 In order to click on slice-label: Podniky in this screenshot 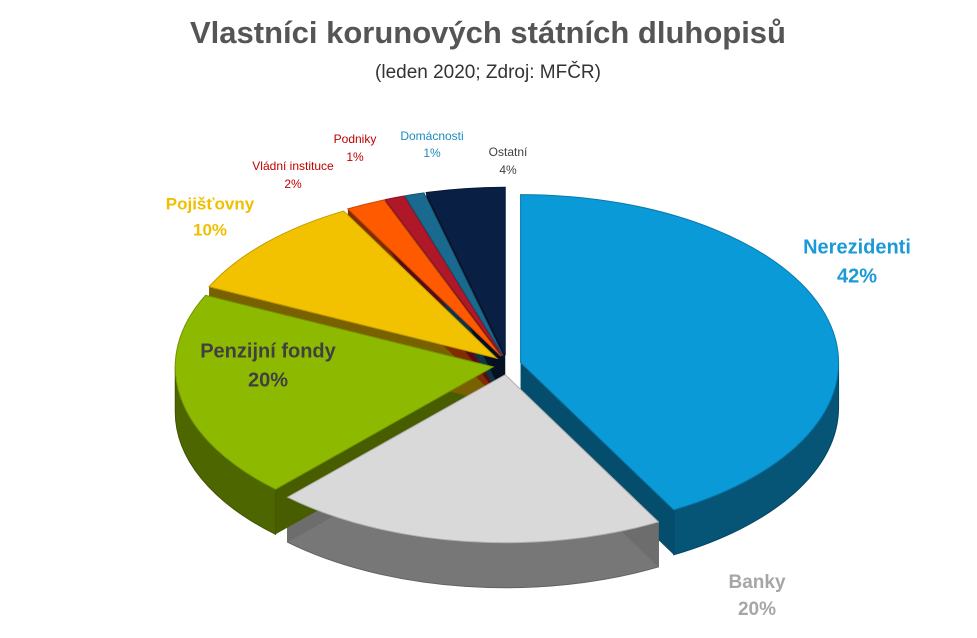, I will do `click(355, 139)`.